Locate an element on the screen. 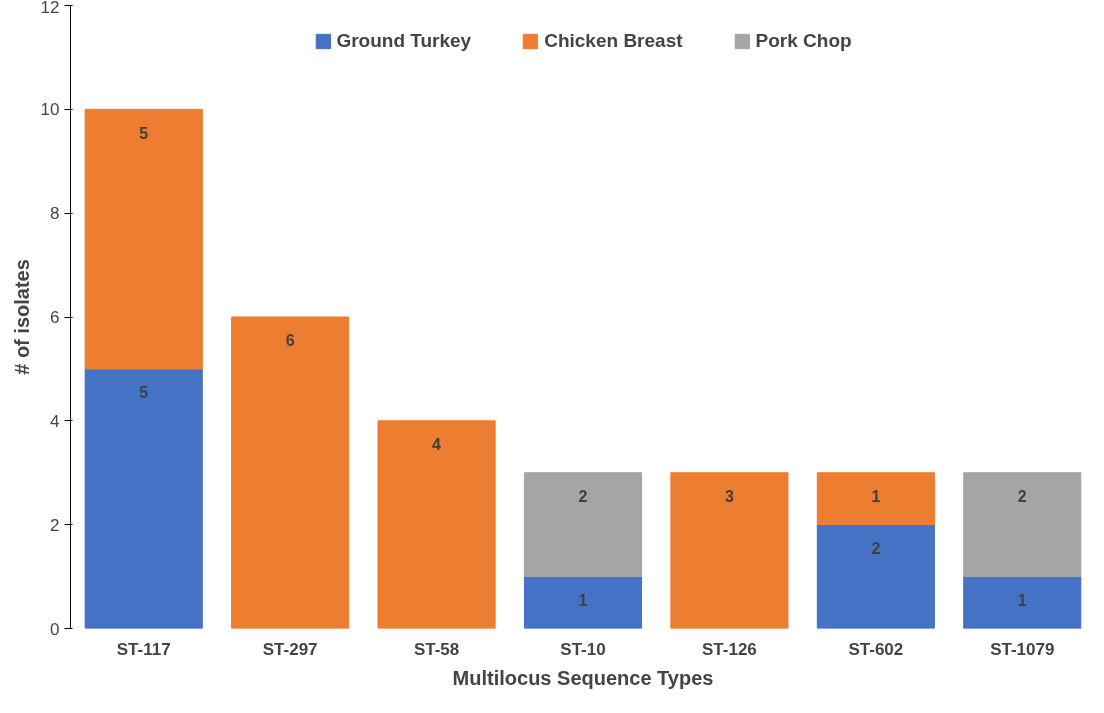 The image size is (1104, 713). data-label: 3 is located at coordinates (729, 497).